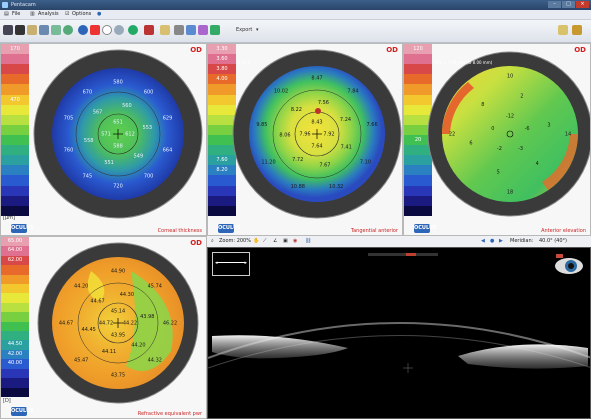  Describe the element at coordinates (32, 30) in the screenshot. I see `folder-icon` at that location.